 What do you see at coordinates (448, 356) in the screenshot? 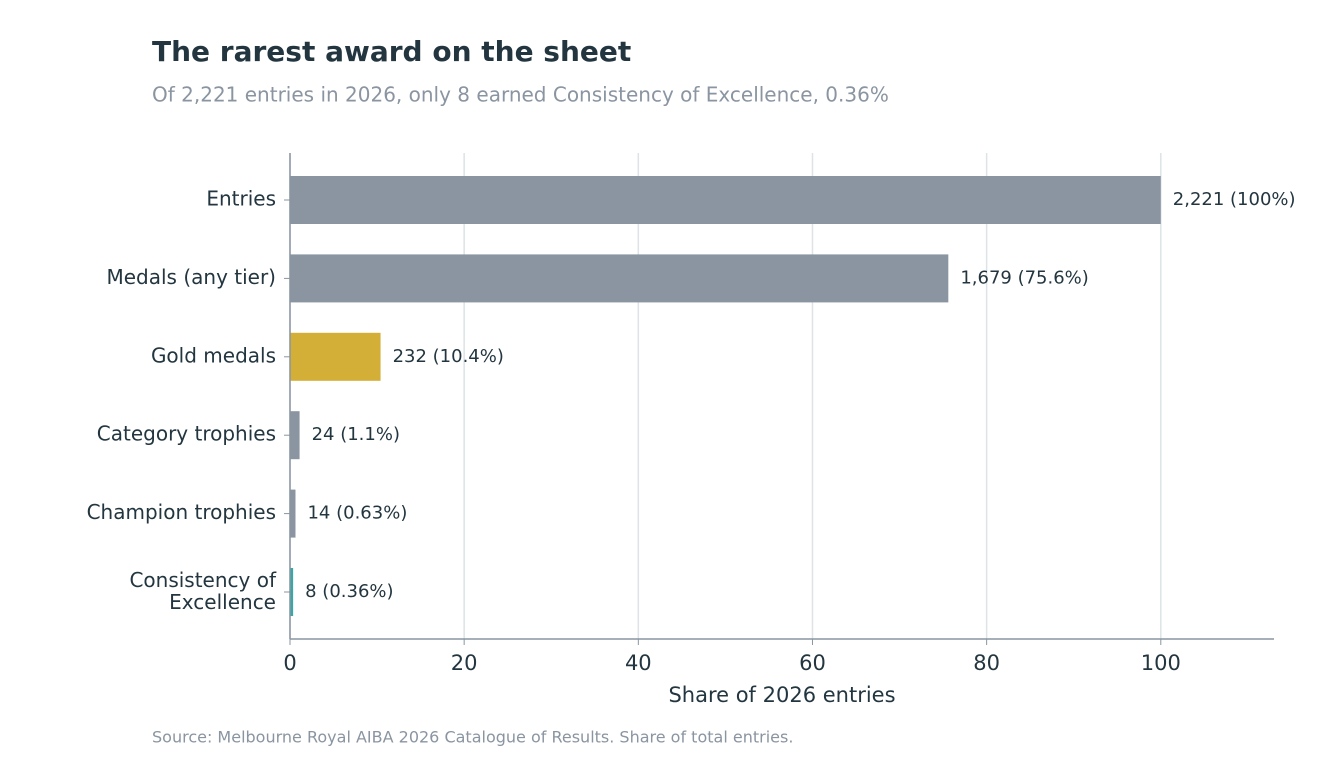
I see `value-label: 232 (10.4%)` at bounding box center [448, 356].